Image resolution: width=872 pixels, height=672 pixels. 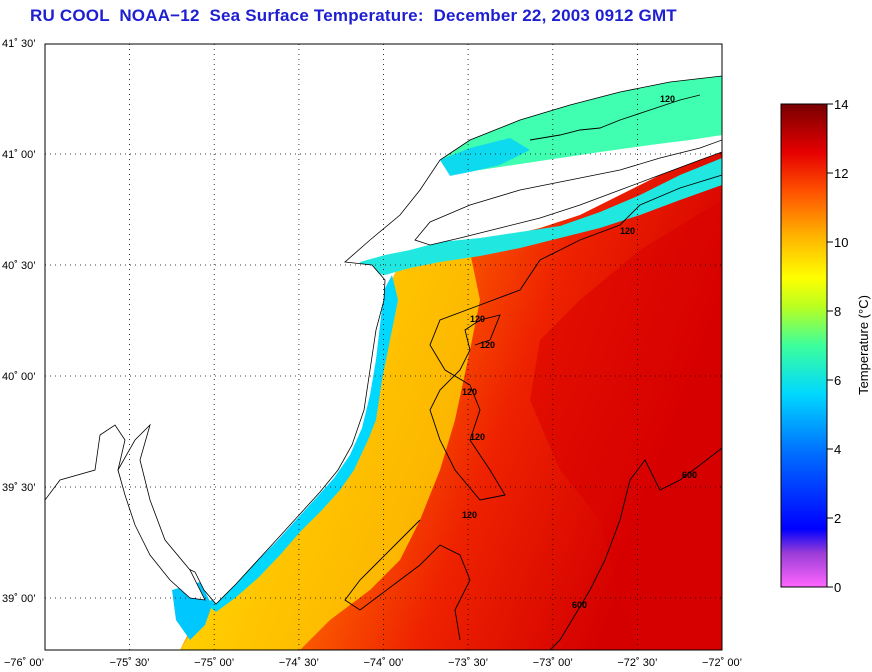 I want to click on delaware-bay, so click(x=161, y=512).